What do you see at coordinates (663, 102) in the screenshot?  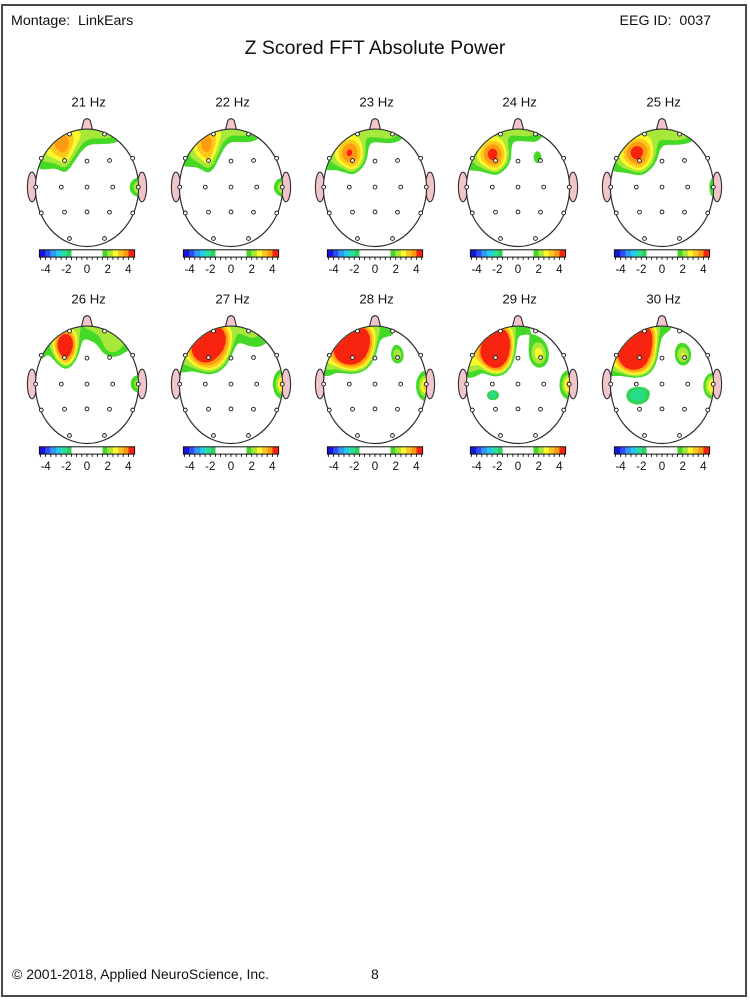 I see `svg-text: 25 Hz` at bounding box center [663, 102].